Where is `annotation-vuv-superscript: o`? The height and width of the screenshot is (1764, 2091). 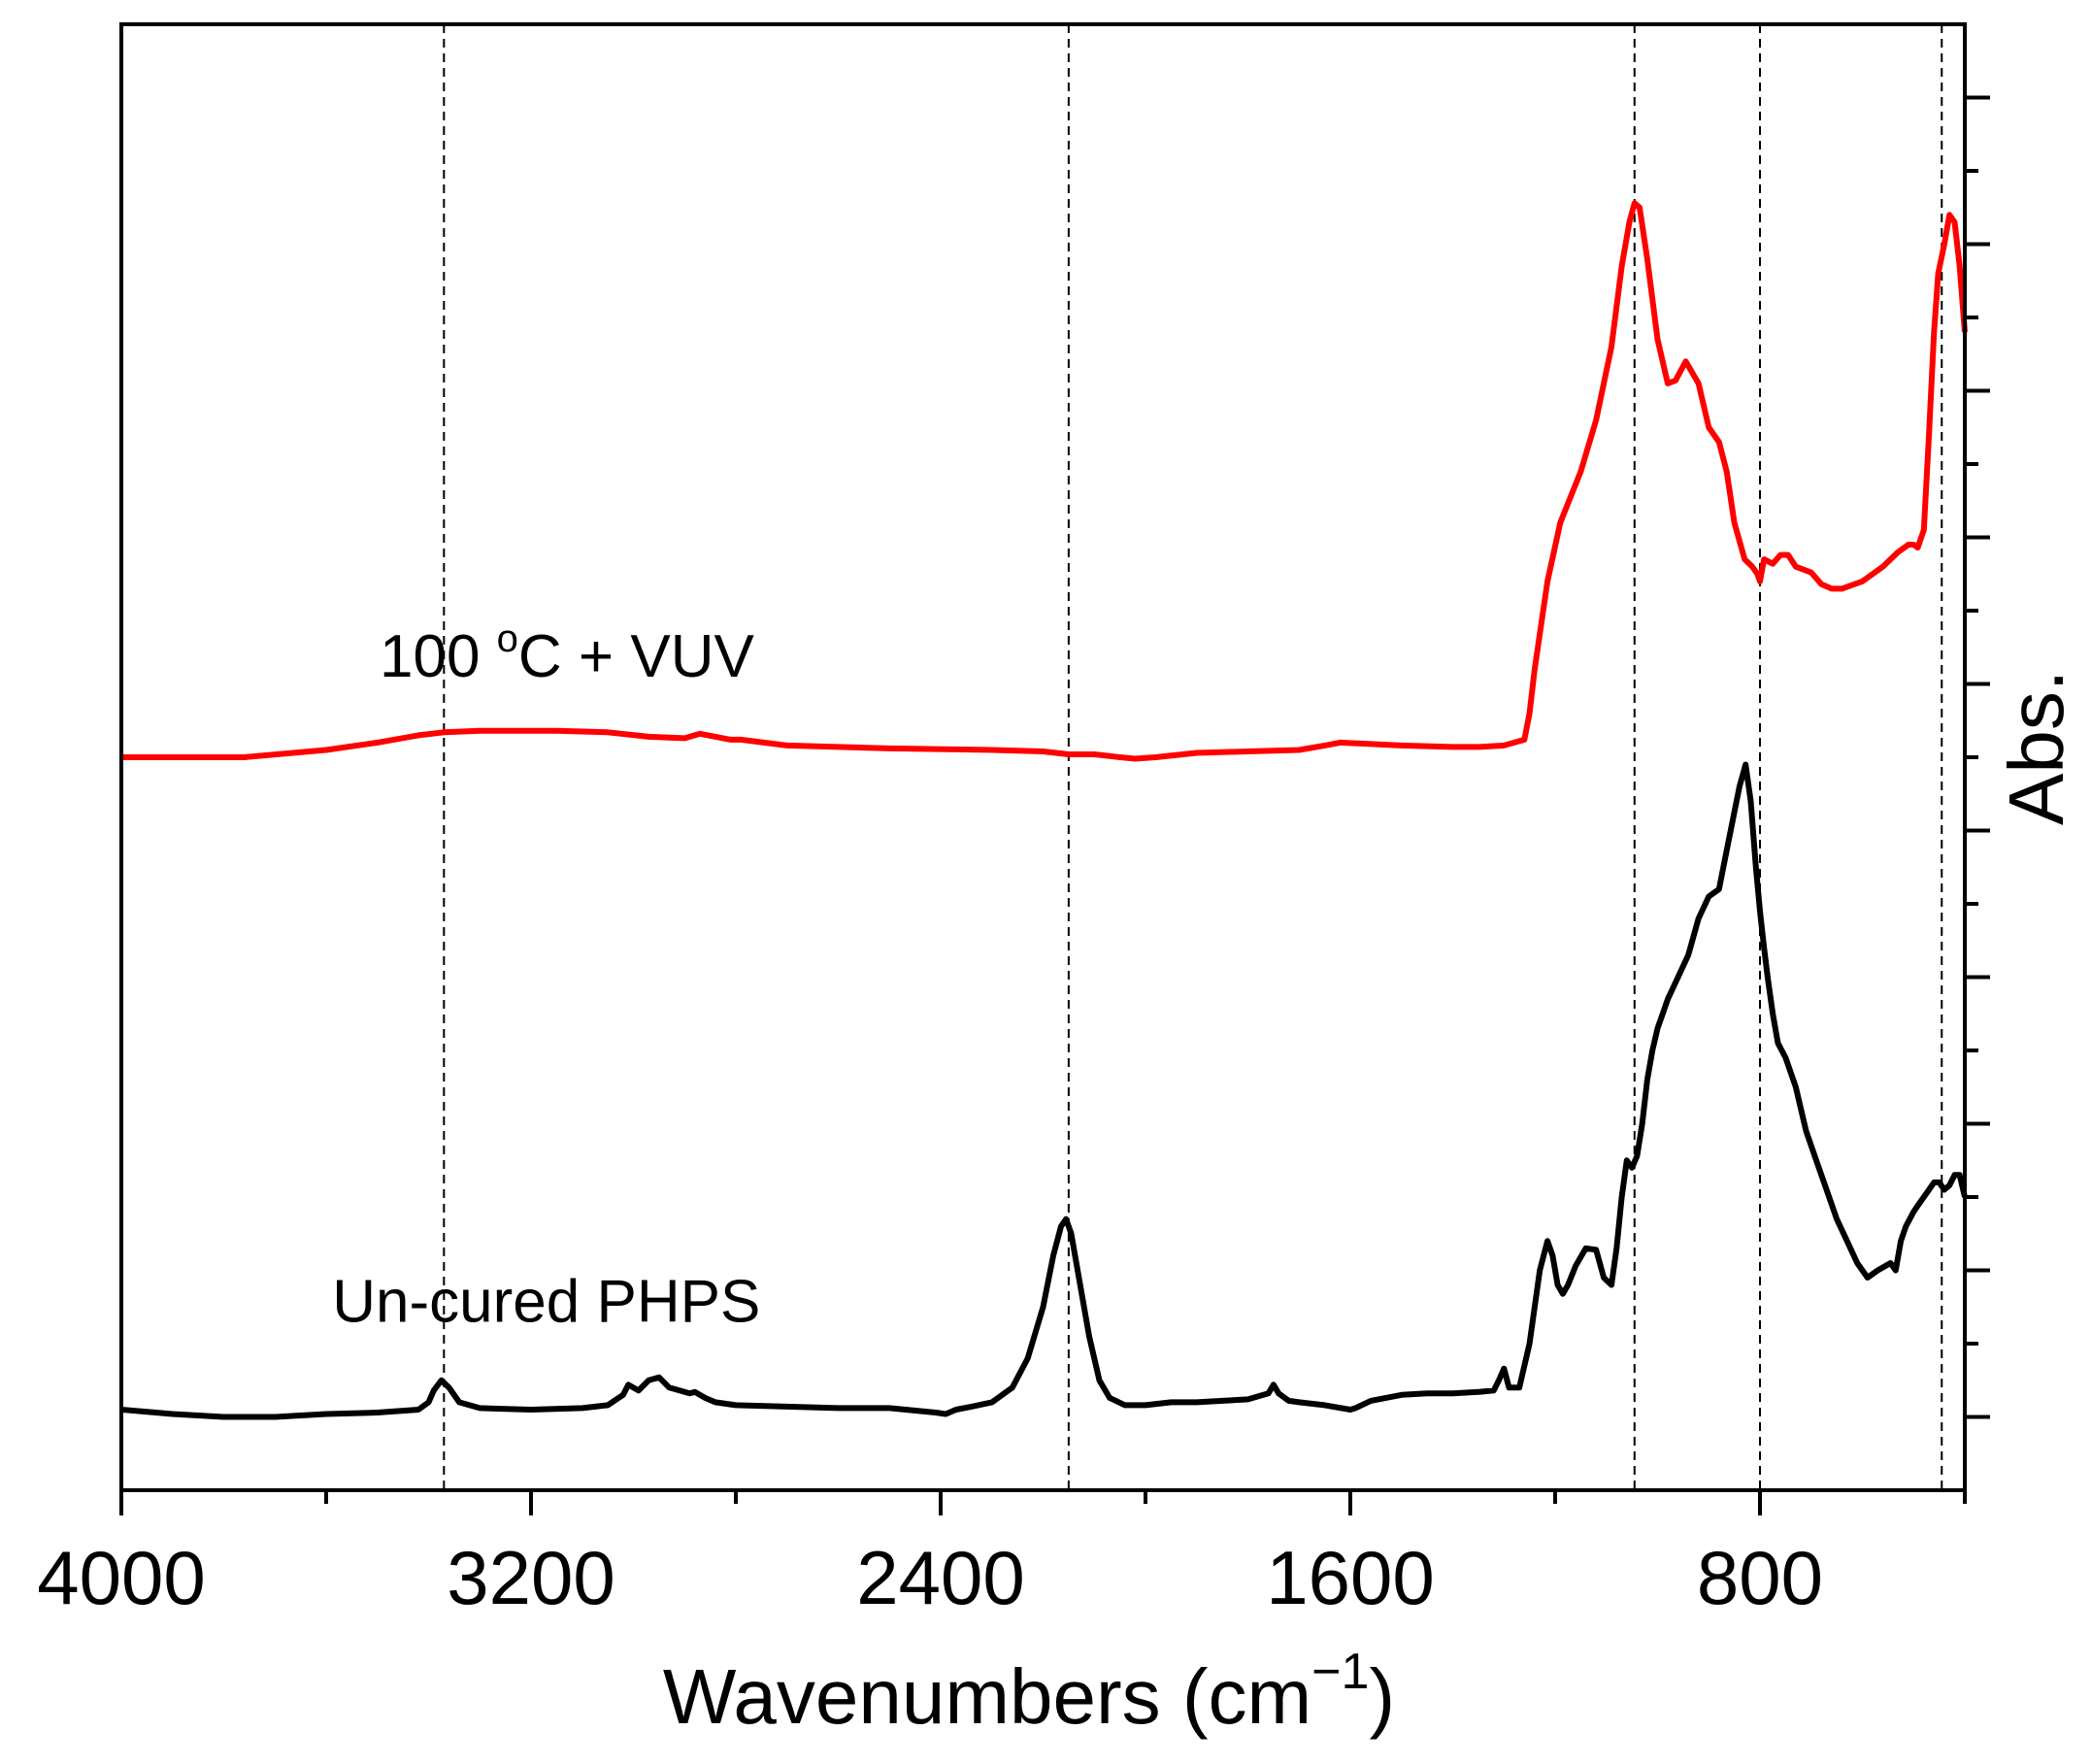
annotation-vuv-superscript: o is located at coordinates (507, 638).